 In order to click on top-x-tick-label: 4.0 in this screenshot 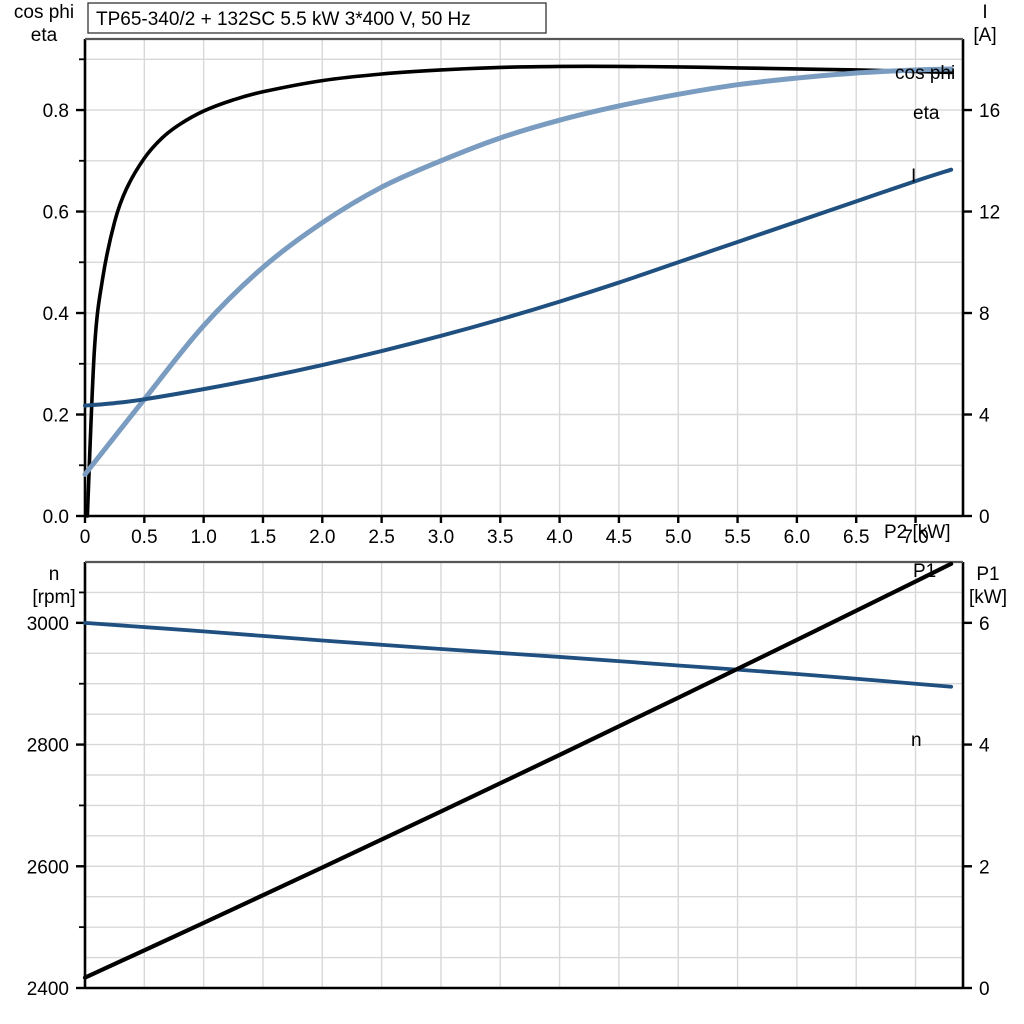, I will do `click(559, 537)`.